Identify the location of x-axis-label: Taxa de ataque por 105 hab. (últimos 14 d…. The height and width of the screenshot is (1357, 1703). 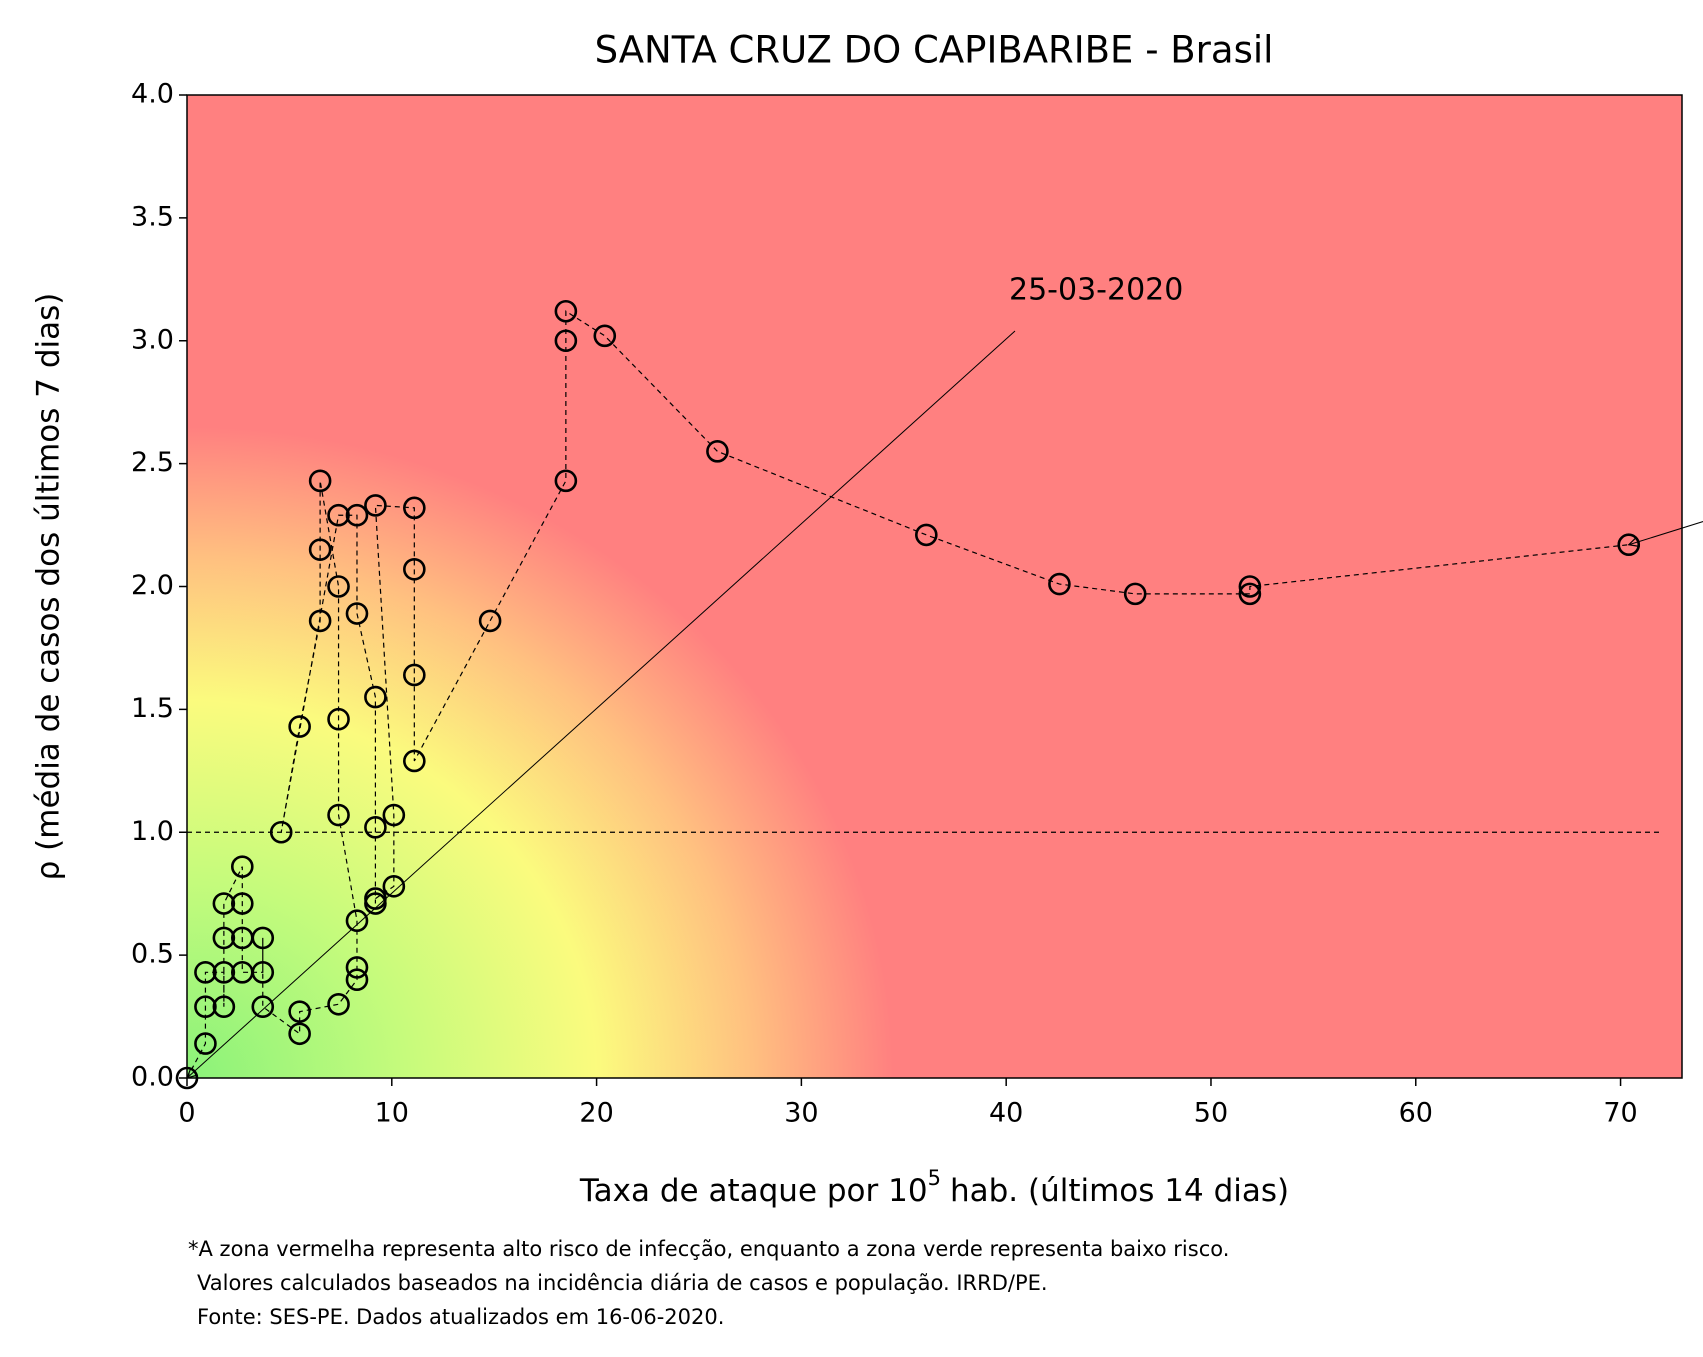
(934, 1187).